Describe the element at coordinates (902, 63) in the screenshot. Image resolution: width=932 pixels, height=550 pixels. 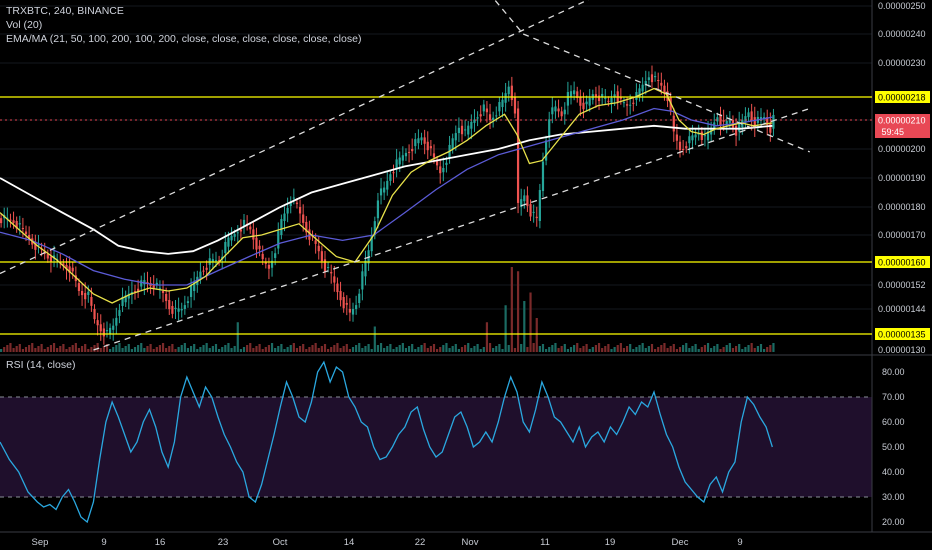
I see `price-tick-label: 0.00000230` at that location.